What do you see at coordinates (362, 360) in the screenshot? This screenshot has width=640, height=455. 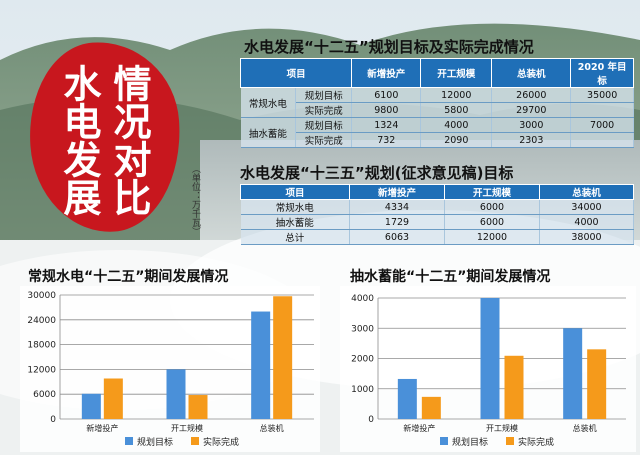 I see `y-tick-label: 2000` at bounding box center [362, 360].